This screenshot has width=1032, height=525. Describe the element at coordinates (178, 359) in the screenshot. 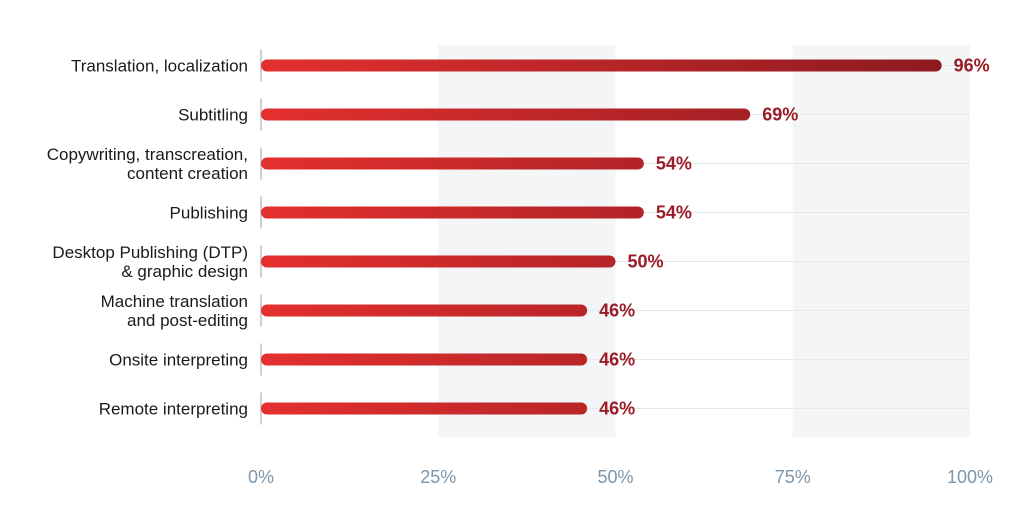

I see `category-label: Onsite interpreting` at that location.